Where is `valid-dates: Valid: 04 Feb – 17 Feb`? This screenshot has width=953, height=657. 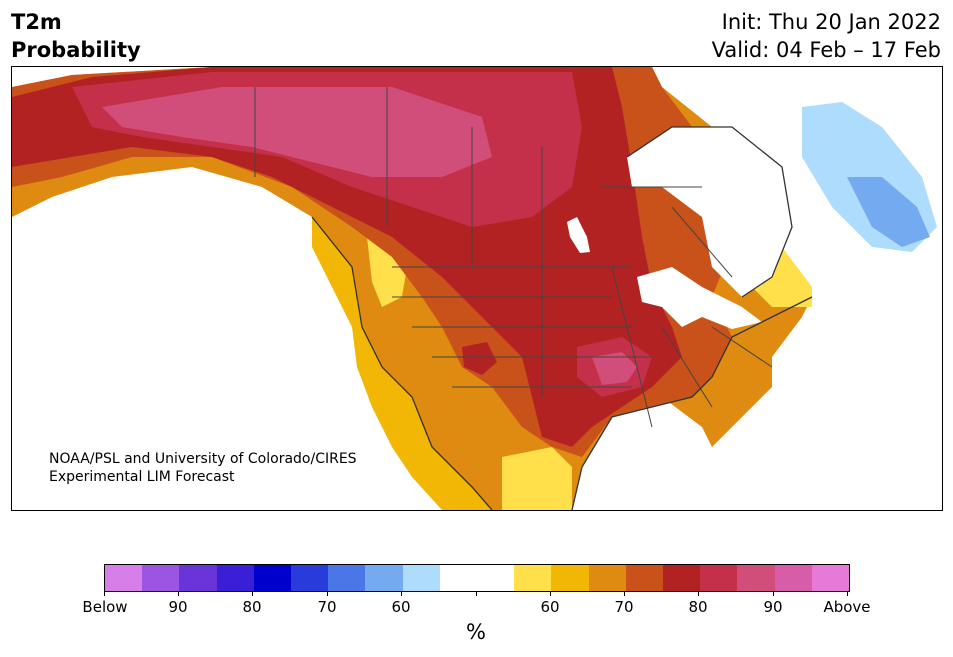
valid-dates: Valid: 04 Feb – 17 Feb is located at coordinates (826, 50).